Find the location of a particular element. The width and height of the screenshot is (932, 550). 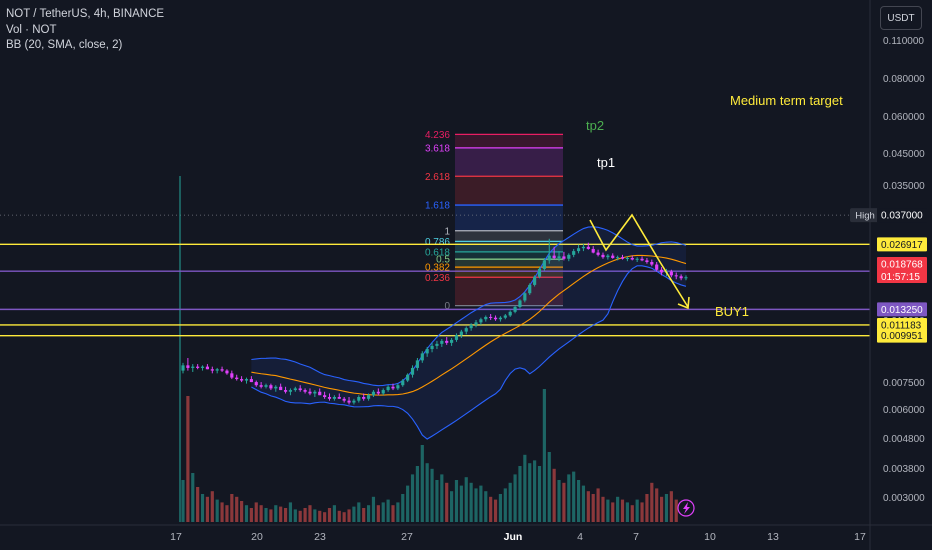

bollinger-basis is located at coordinates (469, 325).